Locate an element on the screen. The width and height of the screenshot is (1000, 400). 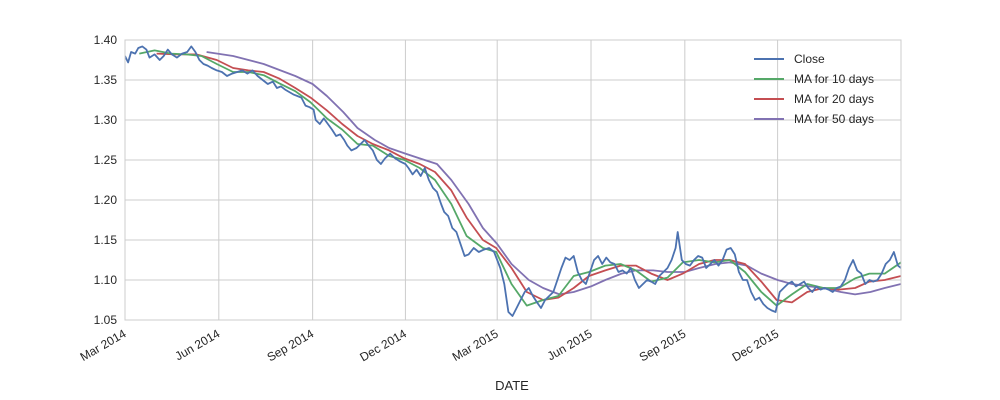
x-tick-label: Mar 2014 is located at coordinates (103, 345).